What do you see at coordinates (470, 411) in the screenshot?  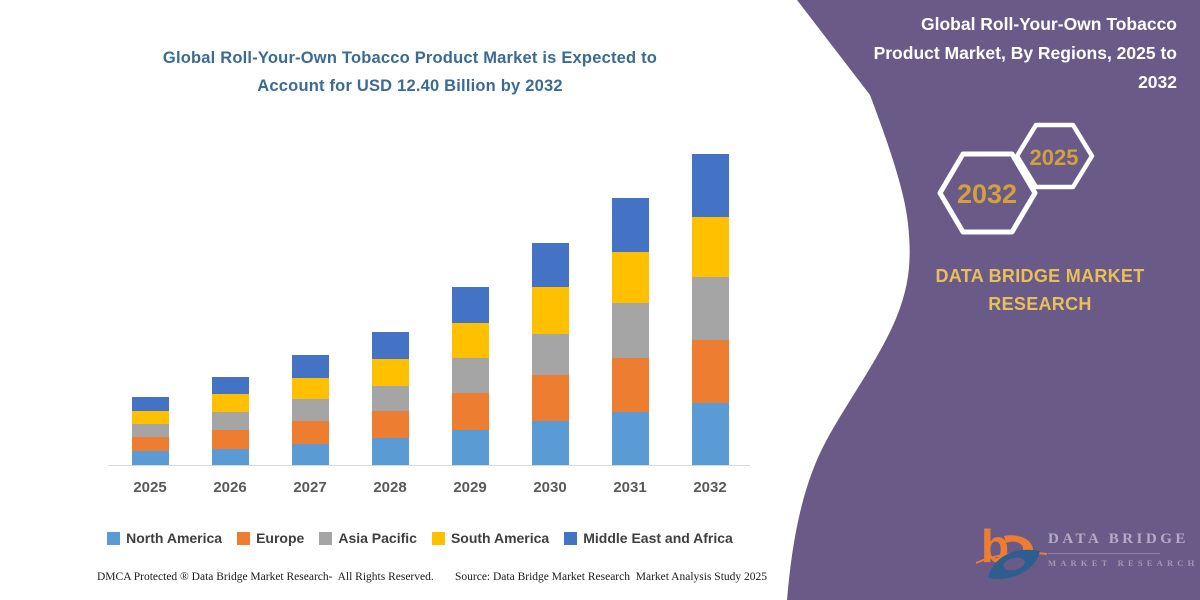 I see `segment-2029-europe` at bounding box center [470, 411].